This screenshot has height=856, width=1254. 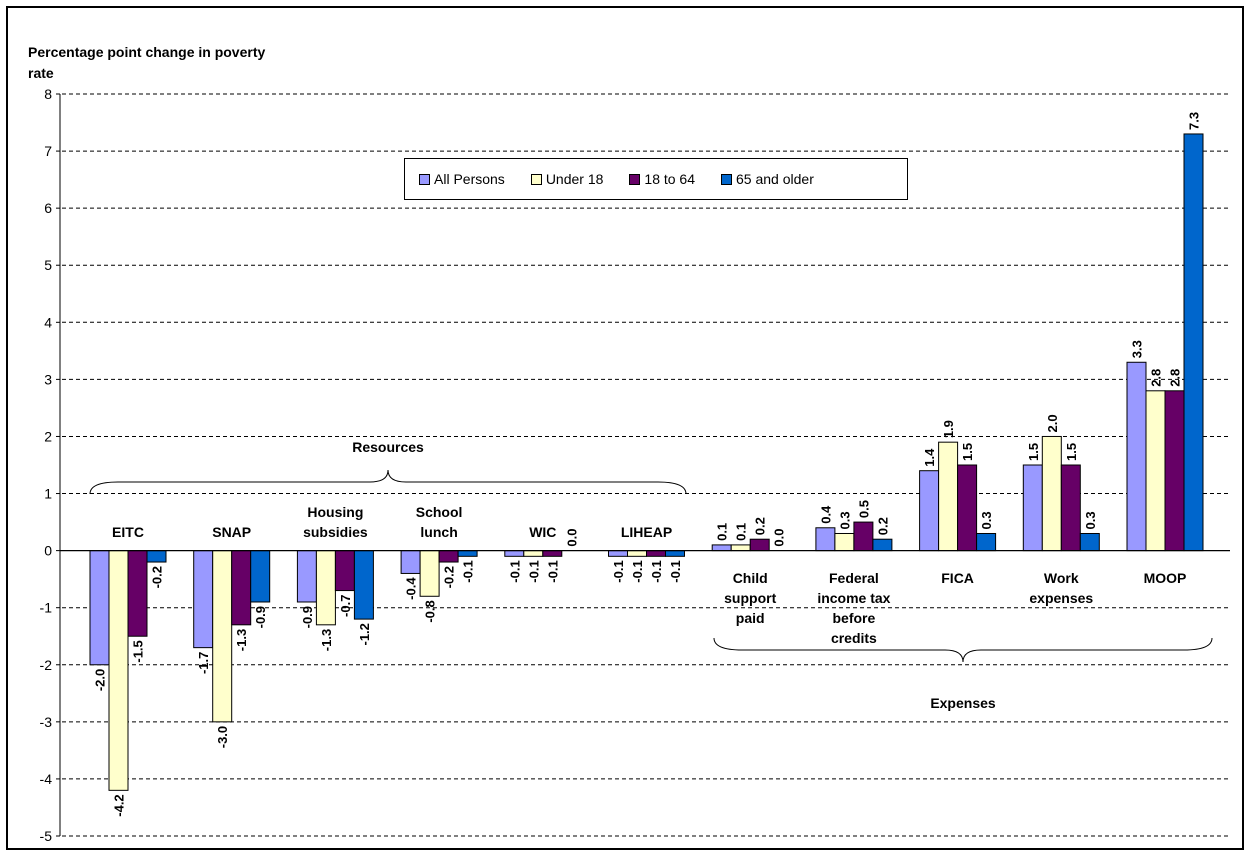 I want to click on data-label: 0.5, so click(x=863, y=509).